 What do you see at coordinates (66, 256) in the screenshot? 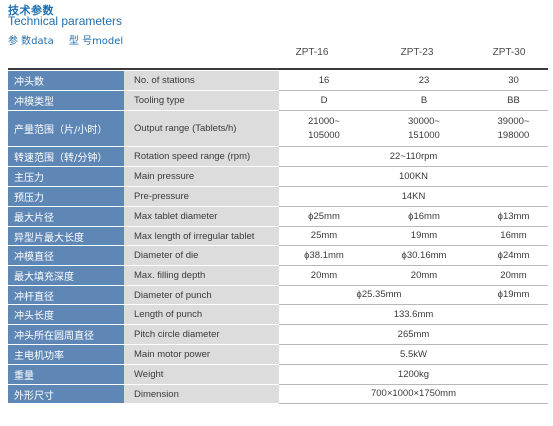
I see `row-label-cn: 冲模直径` at bounding box center [66, 256].